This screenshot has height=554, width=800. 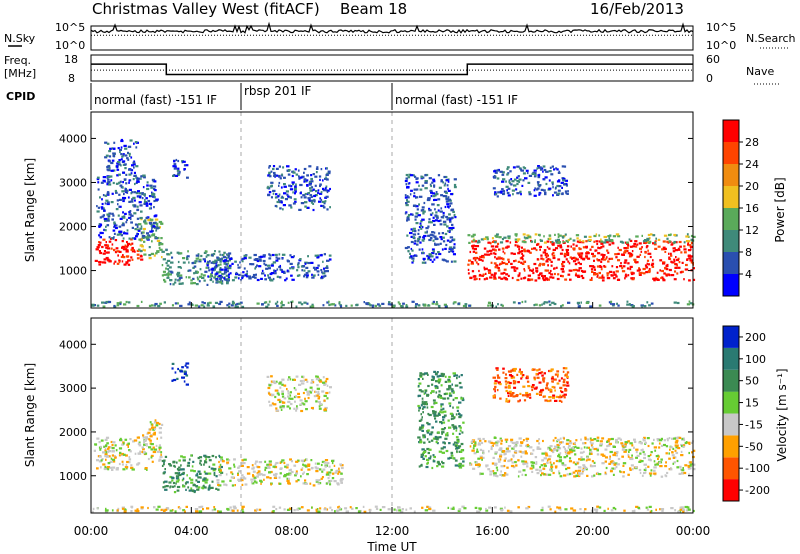 I want to click on velocity-colorbar-label: Velocity [m s⁻¹], so click(x=782, y=414).